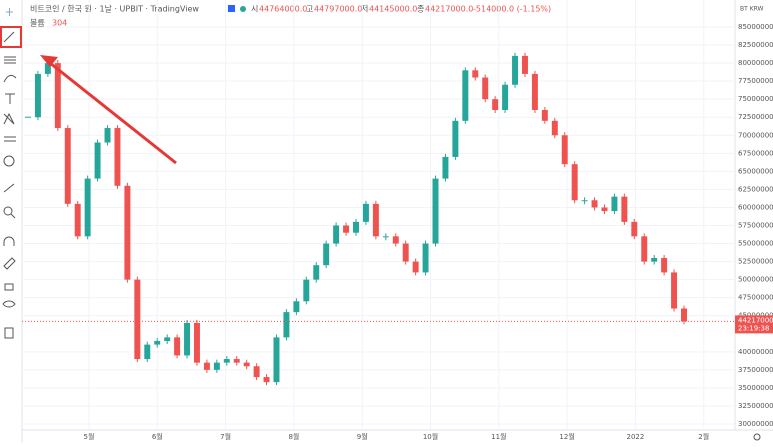 Image resolution: width=773 pixels, height=447 pixels. Describe the element at coordinates (430, 436) in the screenshot. I see `x-tick-label: 10월` at that location.